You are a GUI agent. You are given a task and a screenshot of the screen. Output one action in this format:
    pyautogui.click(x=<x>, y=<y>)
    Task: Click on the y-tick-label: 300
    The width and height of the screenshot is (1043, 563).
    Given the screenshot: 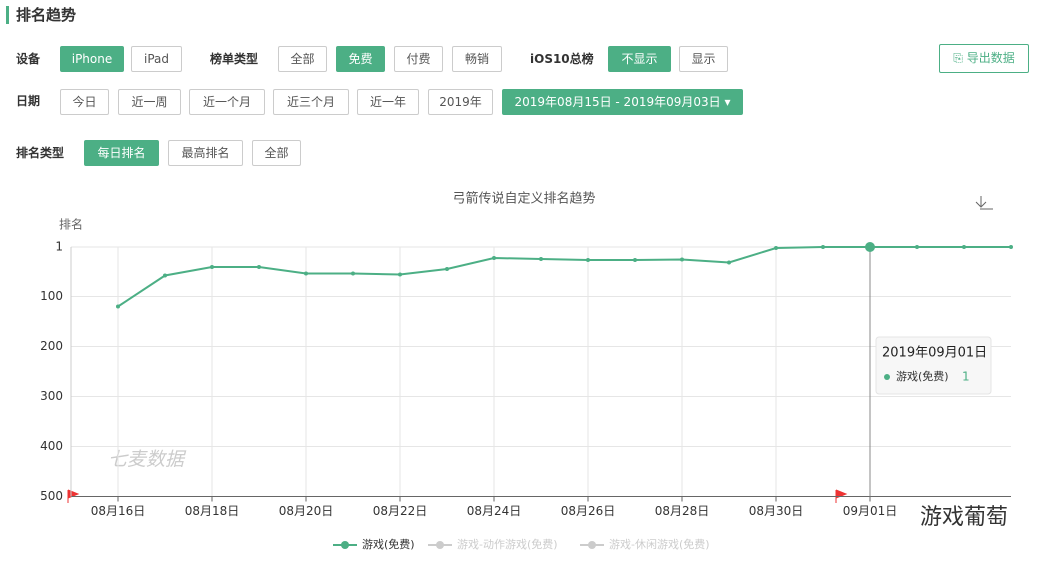 What is the action you would take?
    pyautogui.click(x=51, y=396)
    